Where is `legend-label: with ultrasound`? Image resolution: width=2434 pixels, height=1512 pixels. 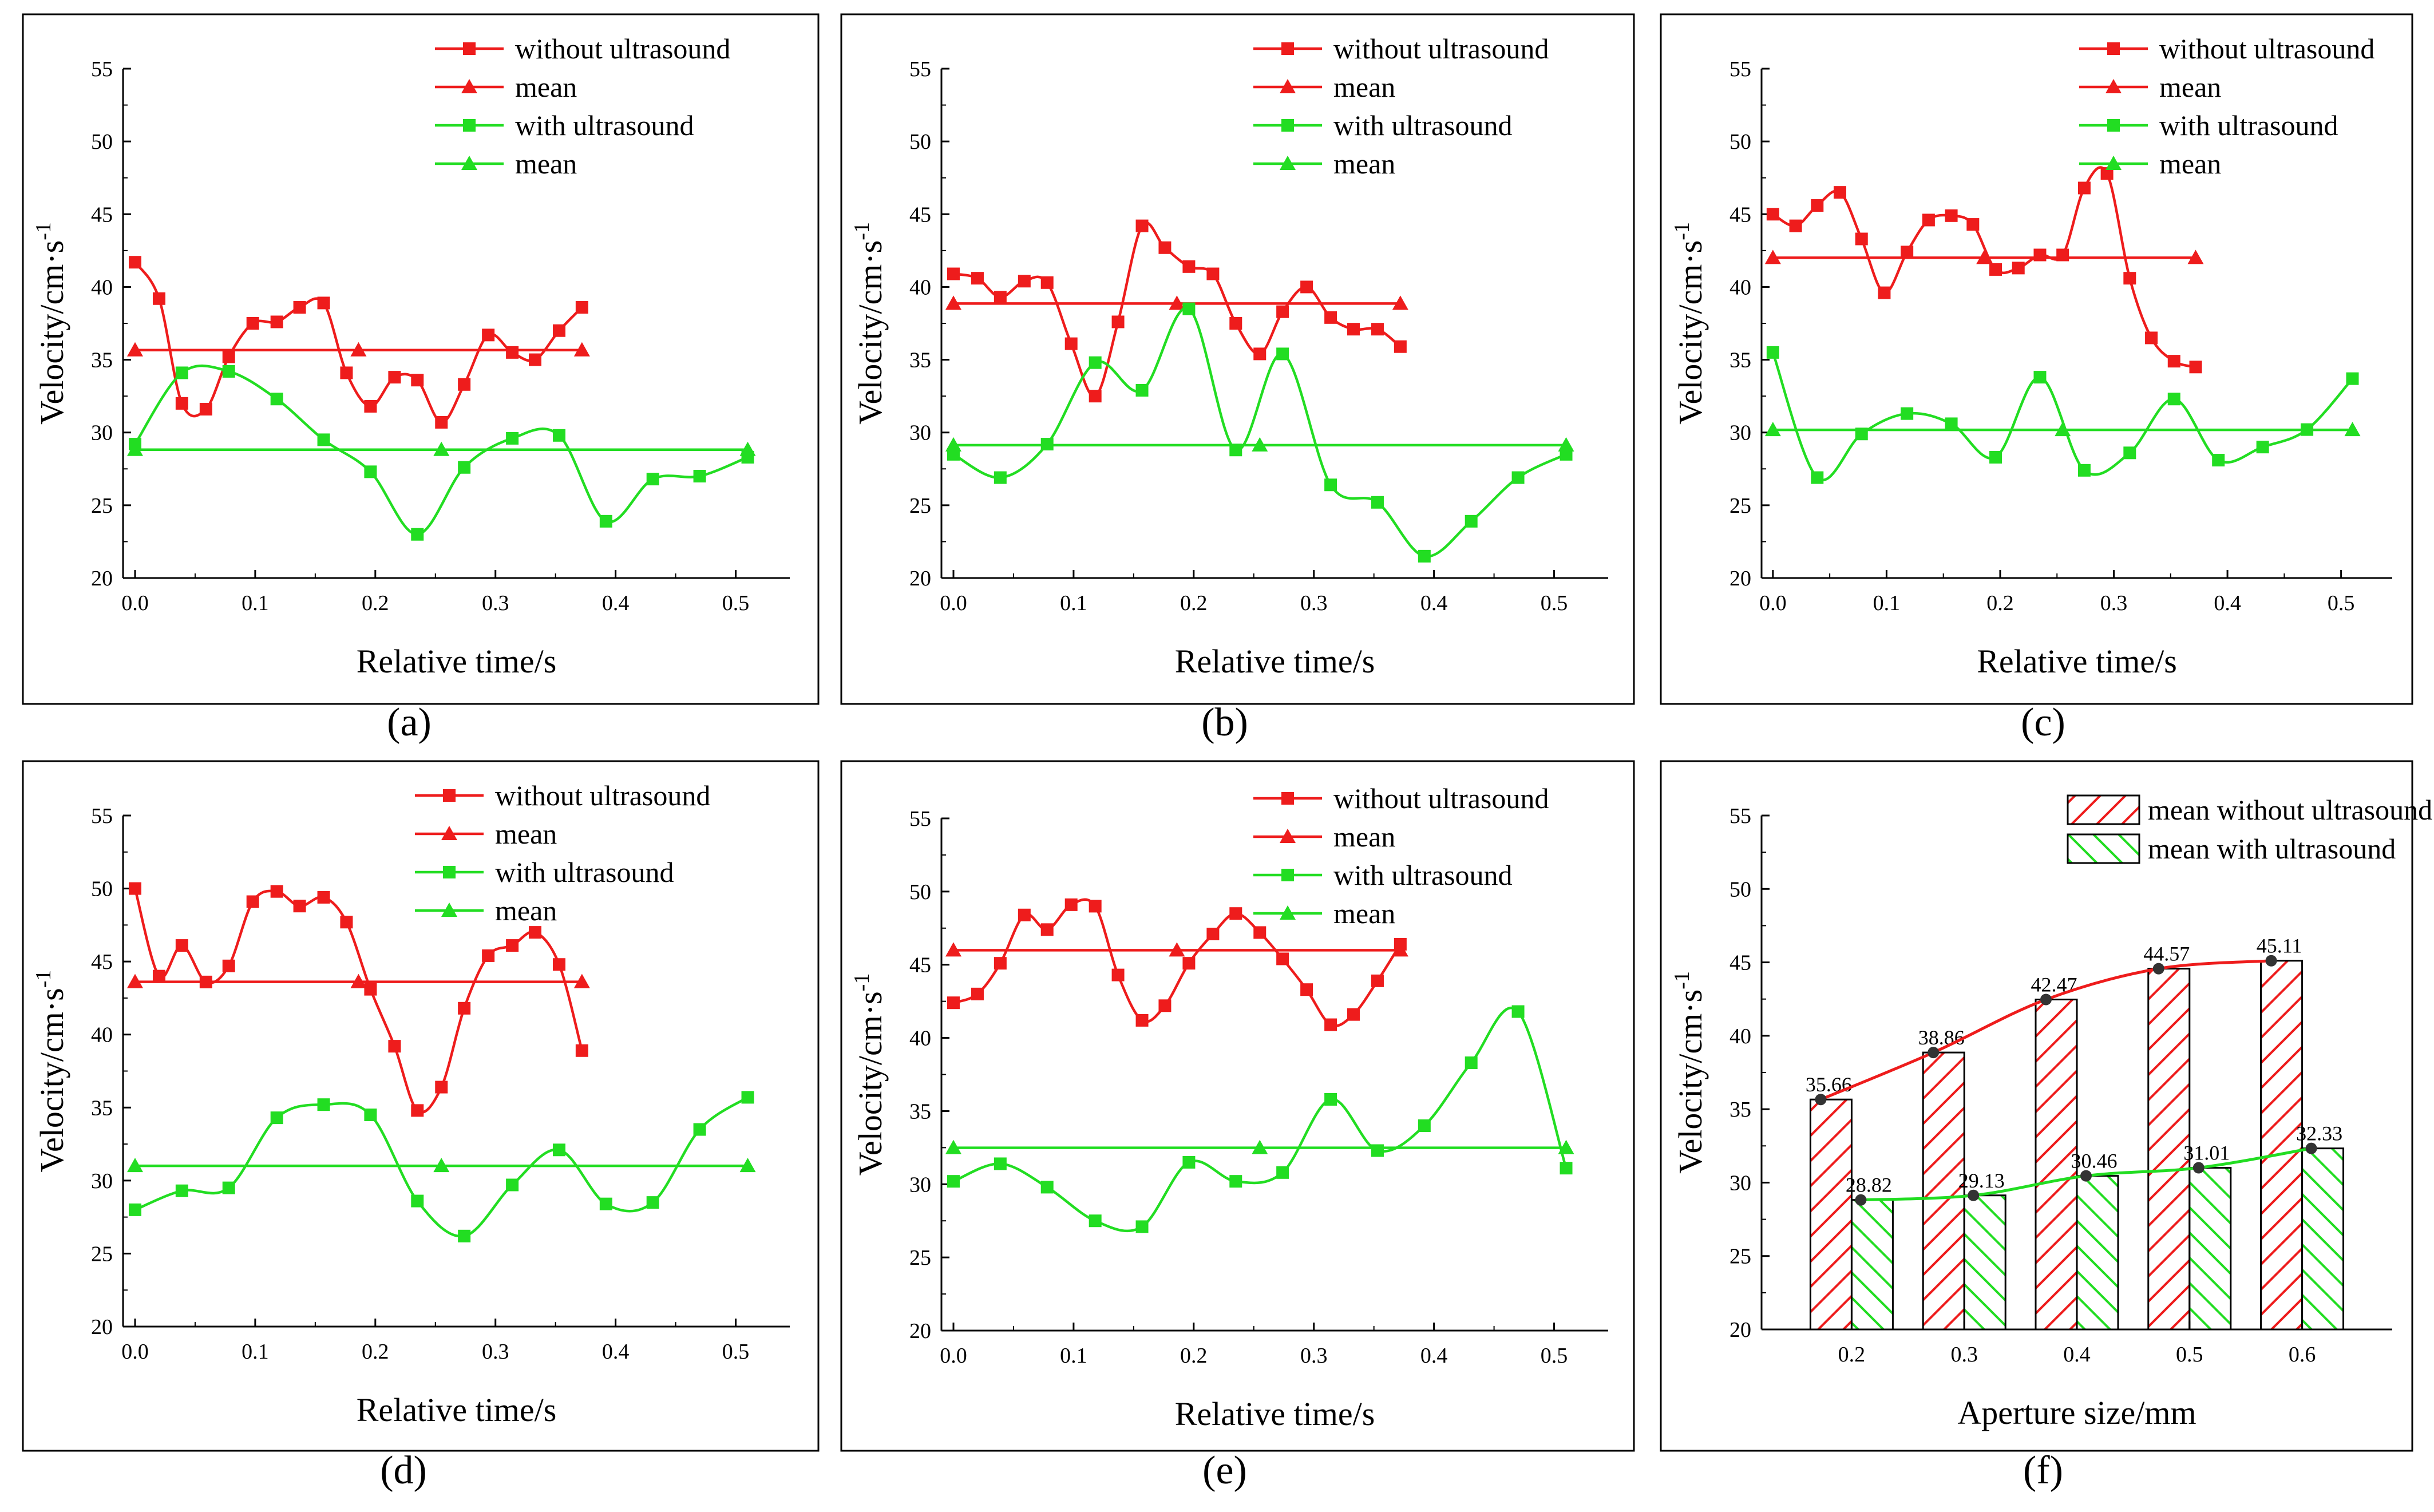 legend-label: with ultrasound is located at coordinates (605, 125).